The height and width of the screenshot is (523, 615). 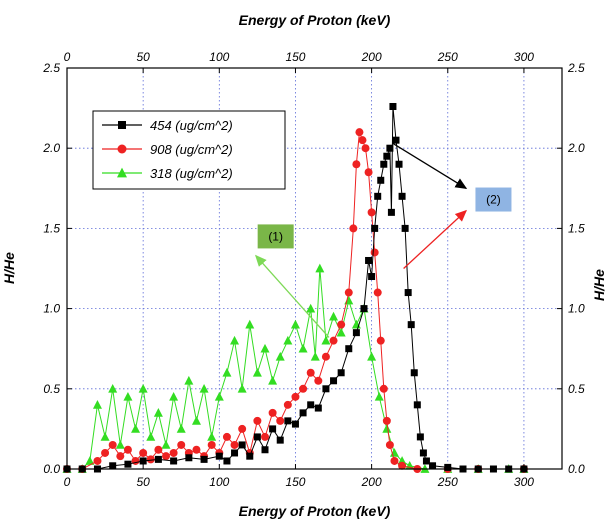 I want to click on x-tick-label-bottom: 50, so click(x=143, y=482).